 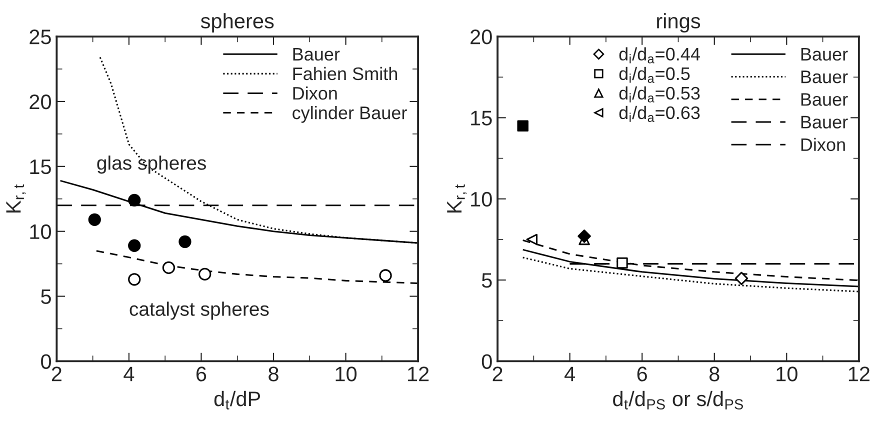 What do you see at coordinates (659, 55) in the screenshot?
I see `legend-label: d$_{i}$/d$_{a}$=0.44` at bounding box center [659, 55].